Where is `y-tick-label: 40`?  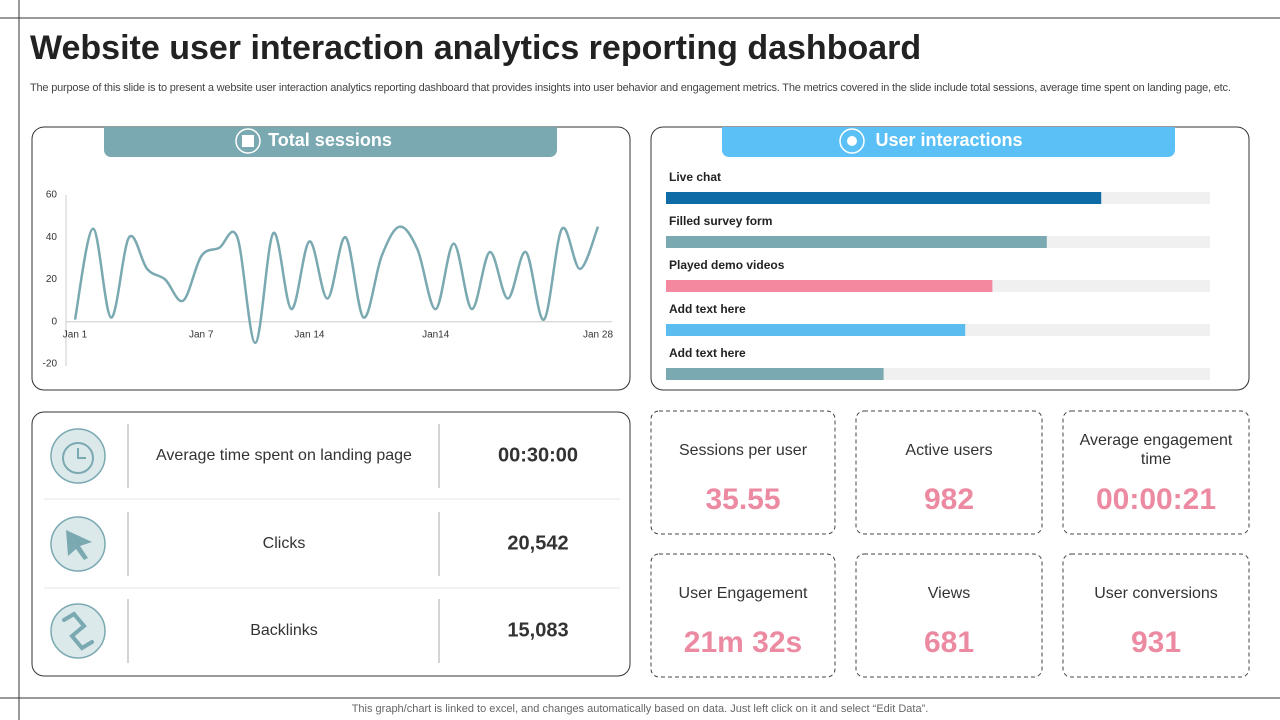
y-tick-label: 40 is located at coordinates (52, 237).